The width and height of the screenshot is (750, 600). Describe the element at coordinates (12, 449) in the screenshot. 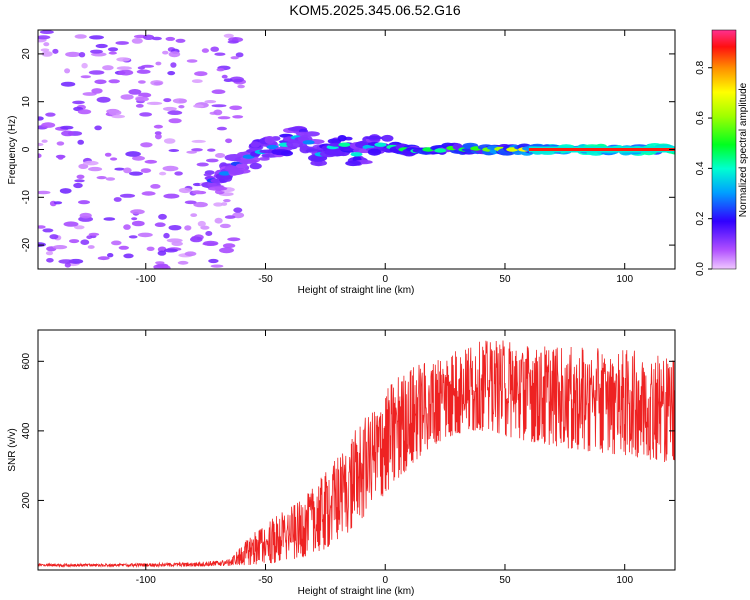

I see `snr-y-axis-label: SNR (v/v)` at that location.